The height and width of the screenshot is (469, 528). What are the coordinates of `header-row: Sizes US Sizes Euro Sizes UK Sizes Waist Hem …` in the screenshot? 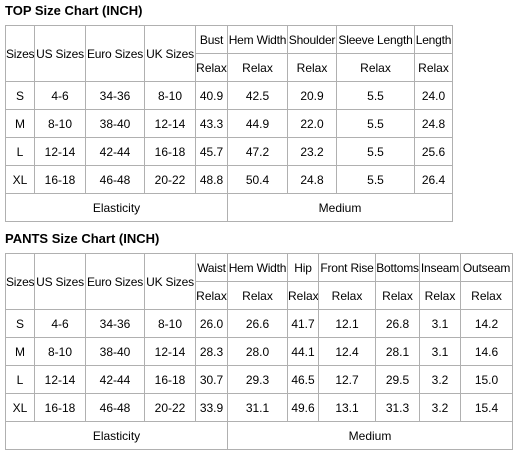 It's located at (259, 281).